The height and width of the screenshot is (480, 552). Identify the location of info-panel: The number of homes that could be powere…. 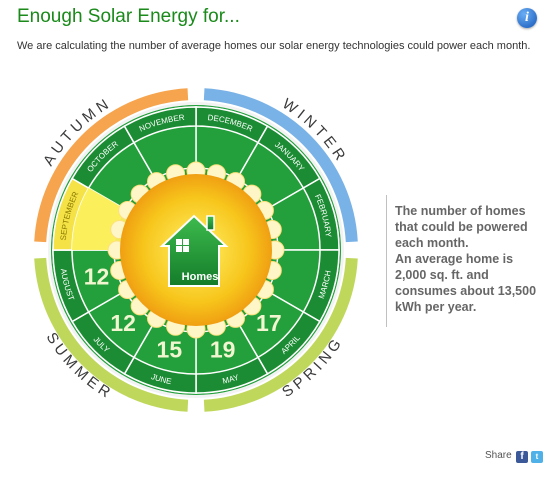
(470, 259).